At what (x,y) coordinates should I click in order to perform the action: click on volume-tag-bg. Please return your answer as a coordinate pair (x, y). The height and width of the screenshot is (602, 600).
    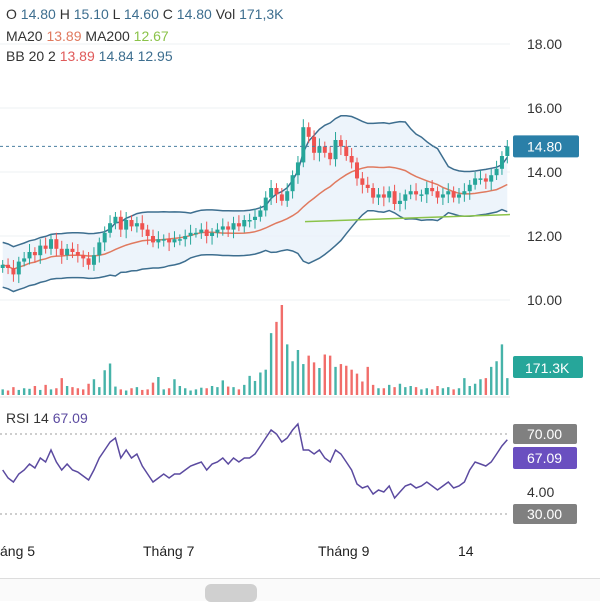
    Looking at the image, I should click on (548, 367).